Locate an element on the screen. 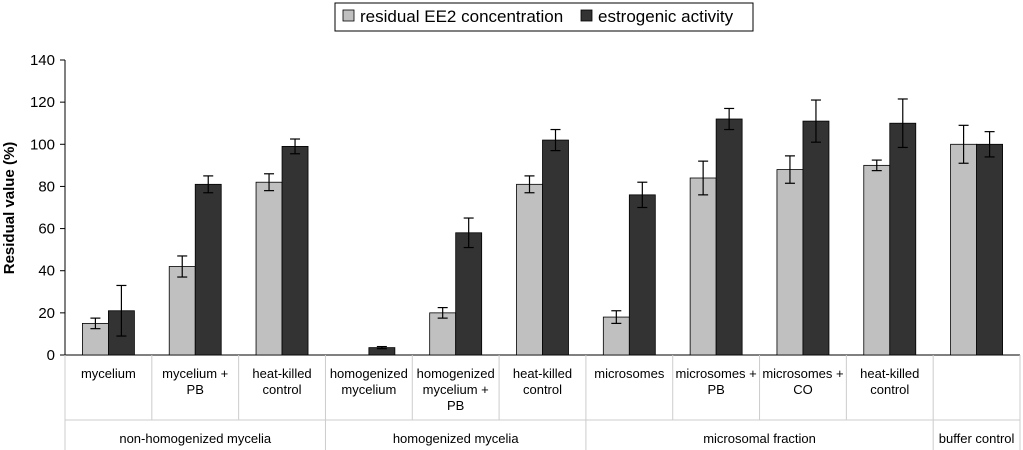  y-tick-label: 40 is located at coordinates (46, 271).